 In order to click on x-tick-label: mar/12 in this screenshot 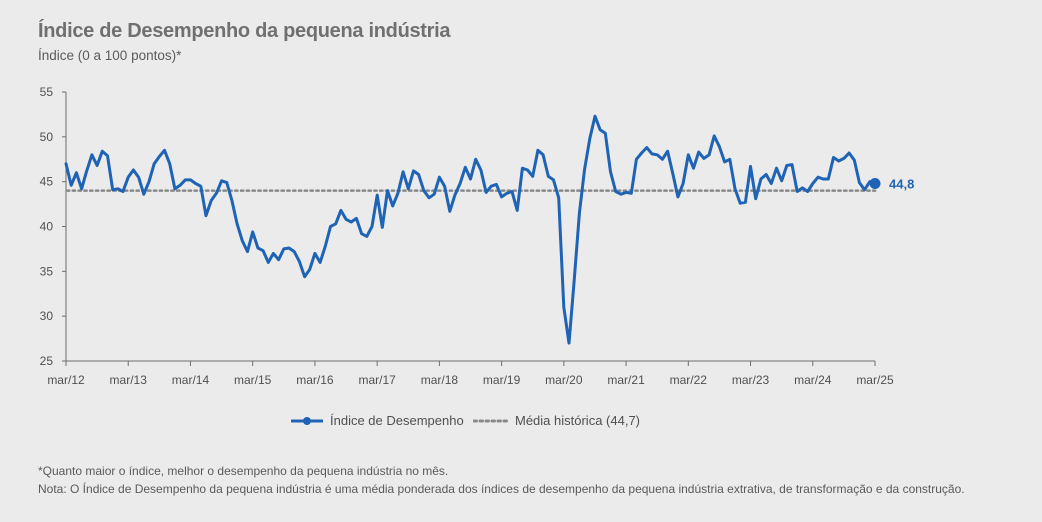, I will do `click(66, 380)`.